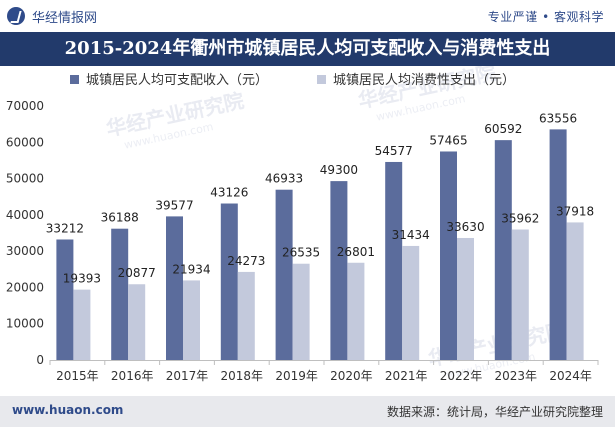 This screenshot has height=427, width=615. What do you see at coordinates (120, 218) in the screenshot?
I see `data-label-income: 36188` at bounding box center [120, 218].